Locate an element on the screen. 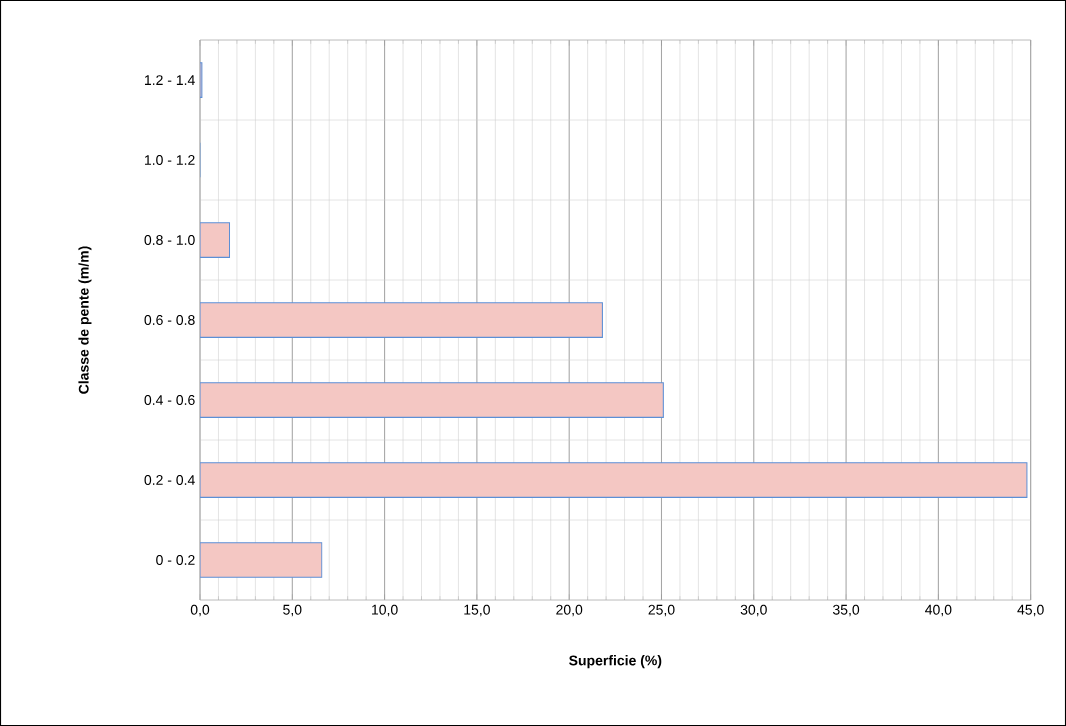 The height and width of the screenshot is (726, 1066). y-tick-label: 0.6 - 0.8 is located at coordinates (169, 320).